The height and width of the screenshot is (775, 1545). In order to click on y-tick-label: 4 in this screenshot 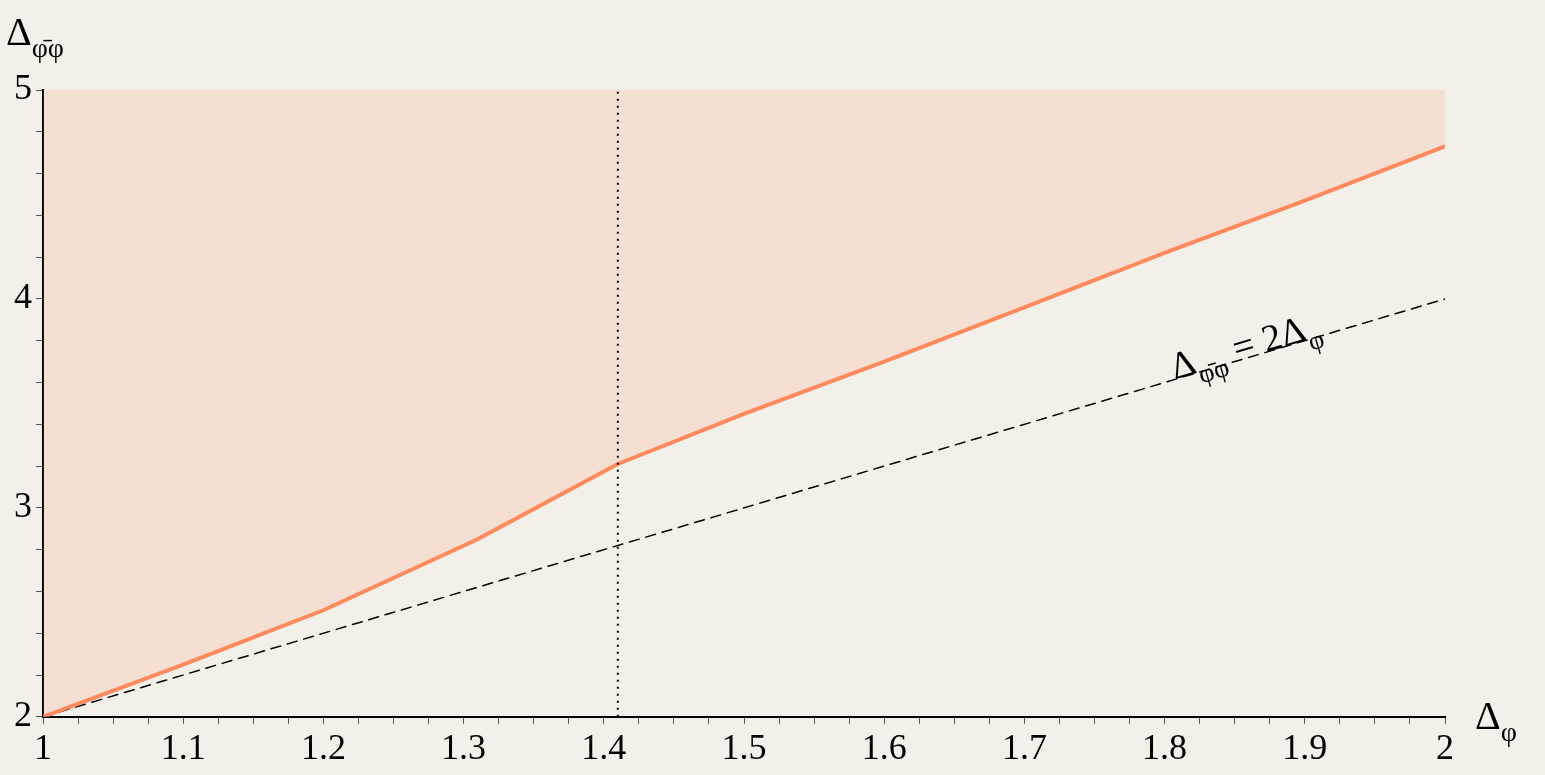, I will do `click(23, 296)`.